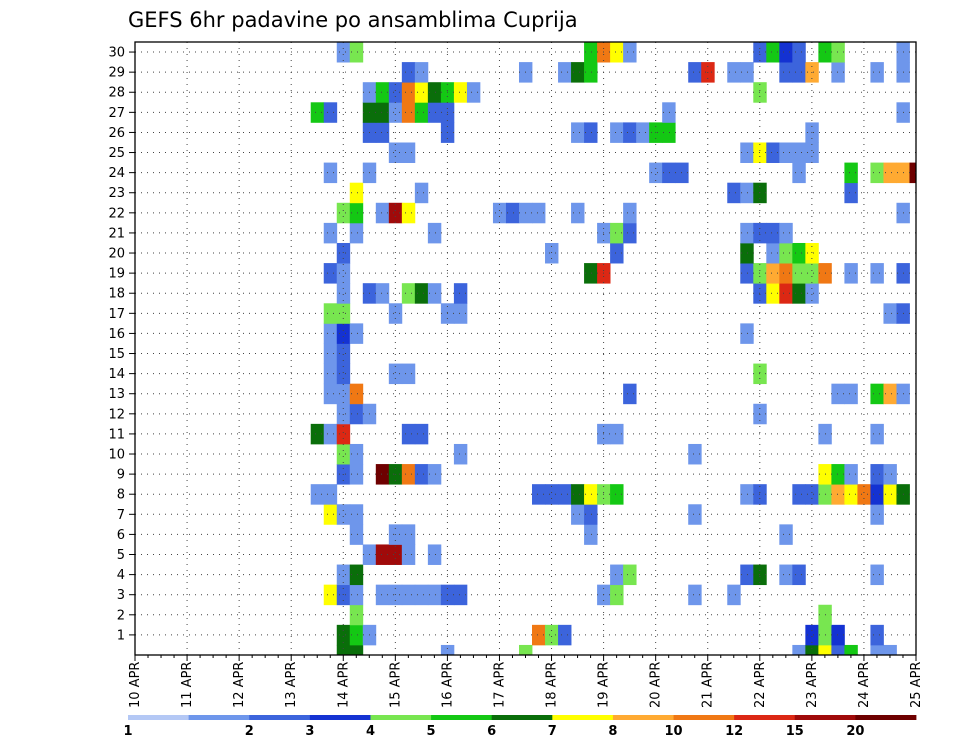 The height and width of the screenshot is (742, 960). What do you see at coordinates (604, 685) in the screenshot?
I see `x-tick-label: 19 APR` at bounding box center [604, 685].